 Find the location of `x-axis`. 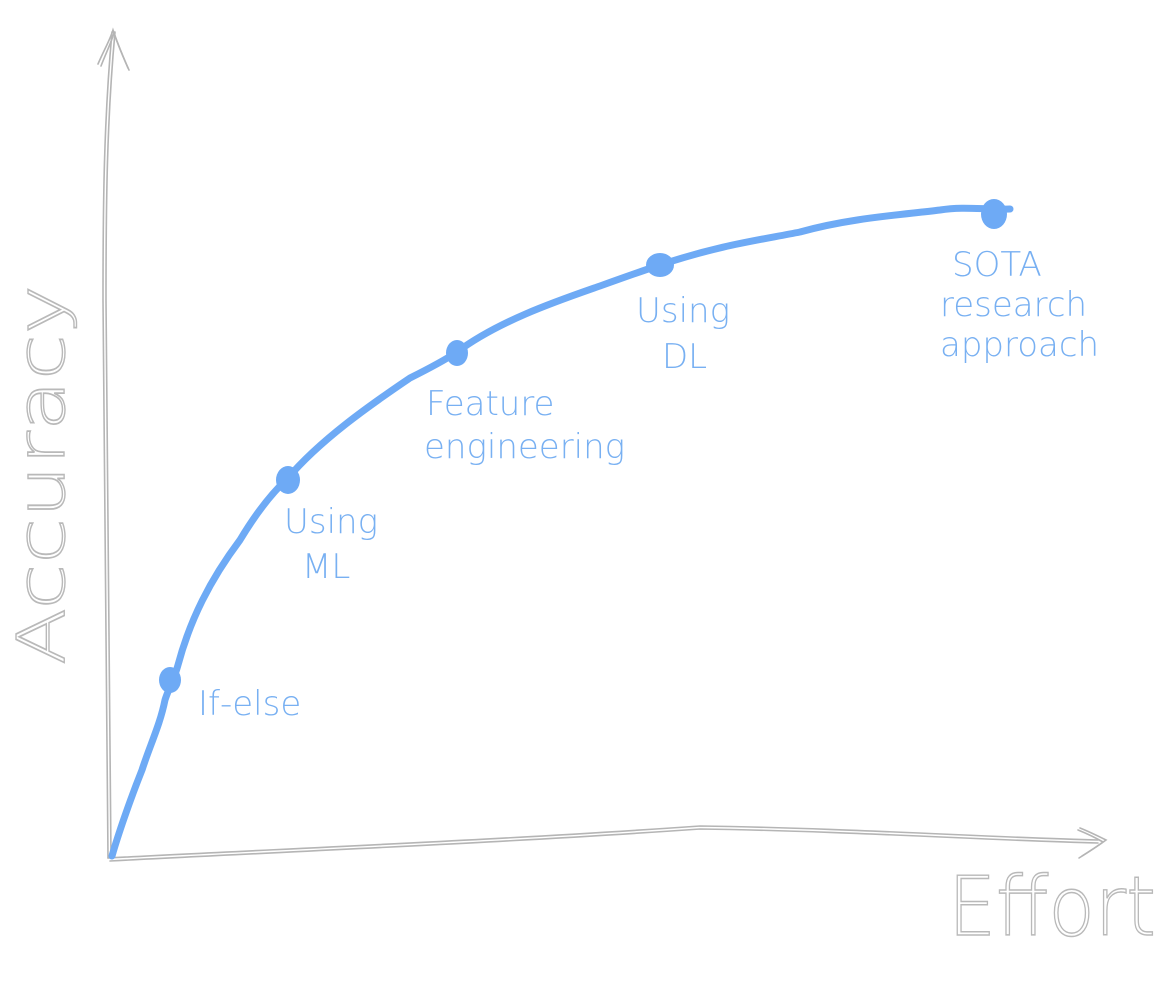

x-axis is located at coordinates (603, 843).